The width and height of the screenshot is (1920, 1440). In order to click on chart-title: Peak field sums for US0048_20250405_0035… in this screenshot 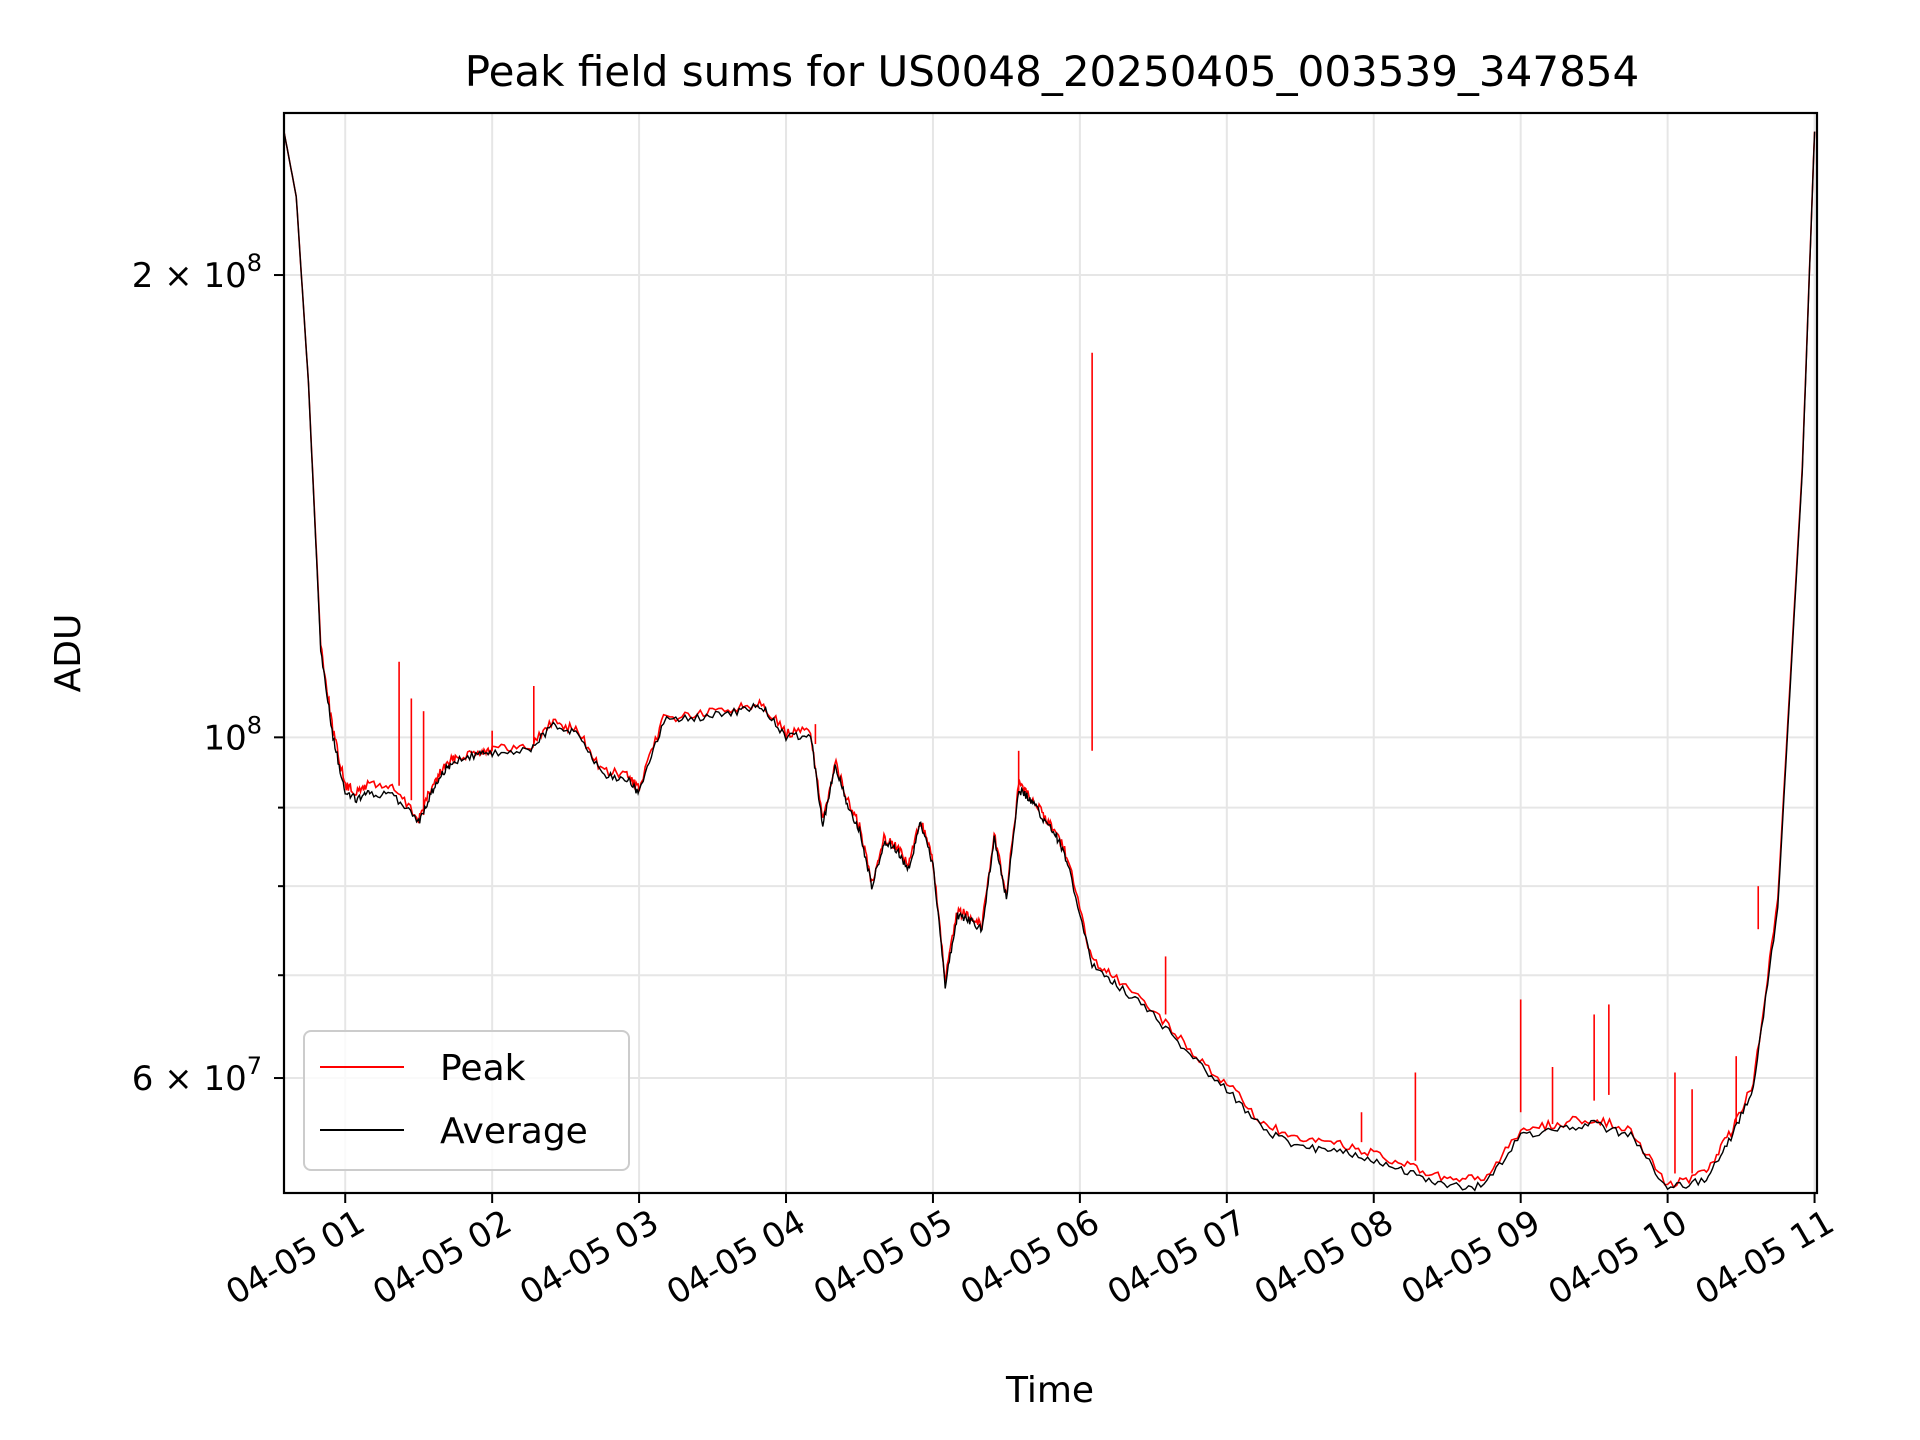, I will do `click(1052, 71)`.